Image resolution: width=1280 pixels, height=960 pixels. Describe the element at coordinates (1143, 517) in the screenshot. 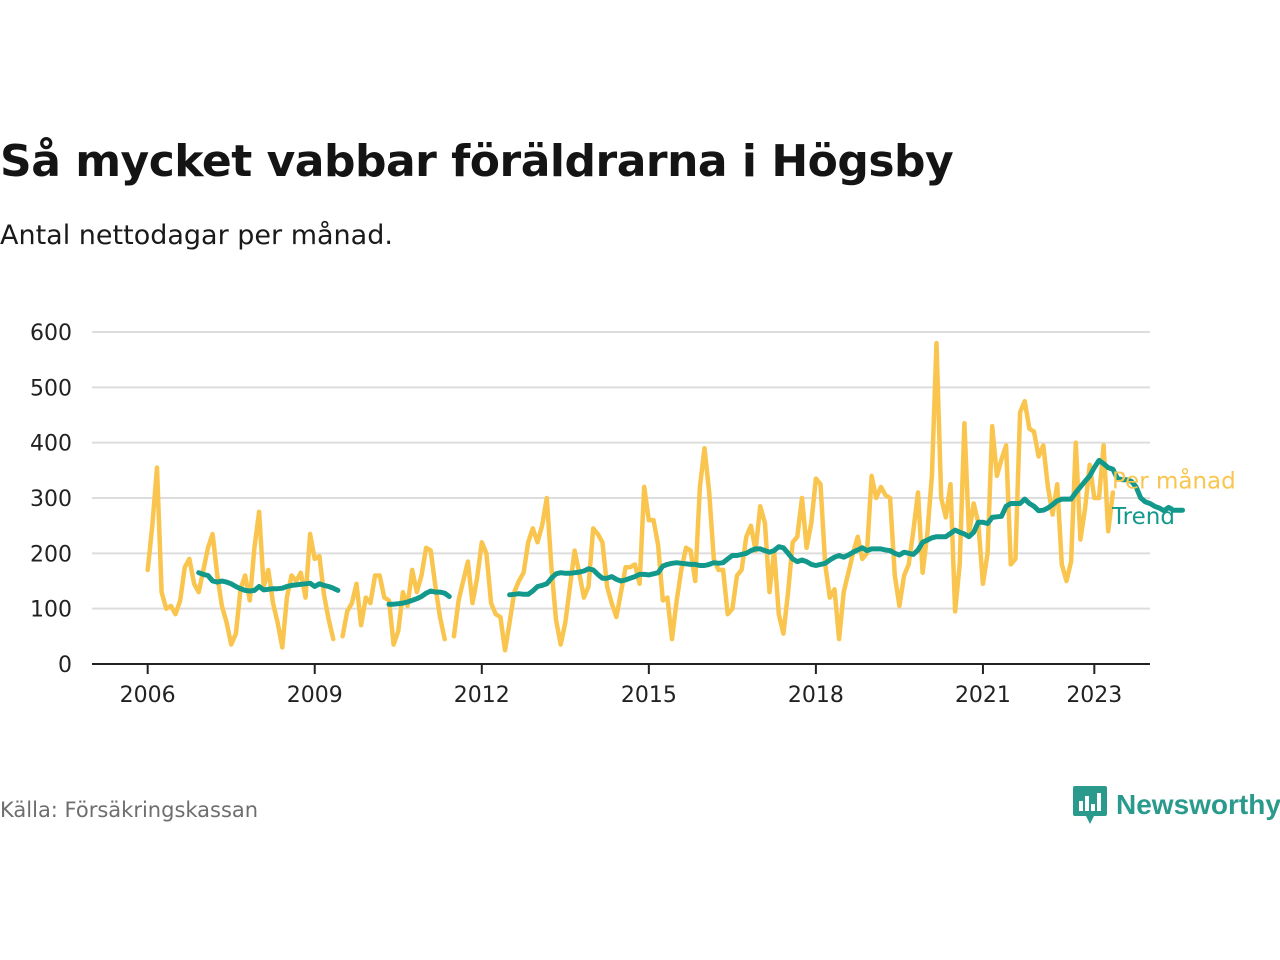

I see `series-label-trend: Trend` at that location.